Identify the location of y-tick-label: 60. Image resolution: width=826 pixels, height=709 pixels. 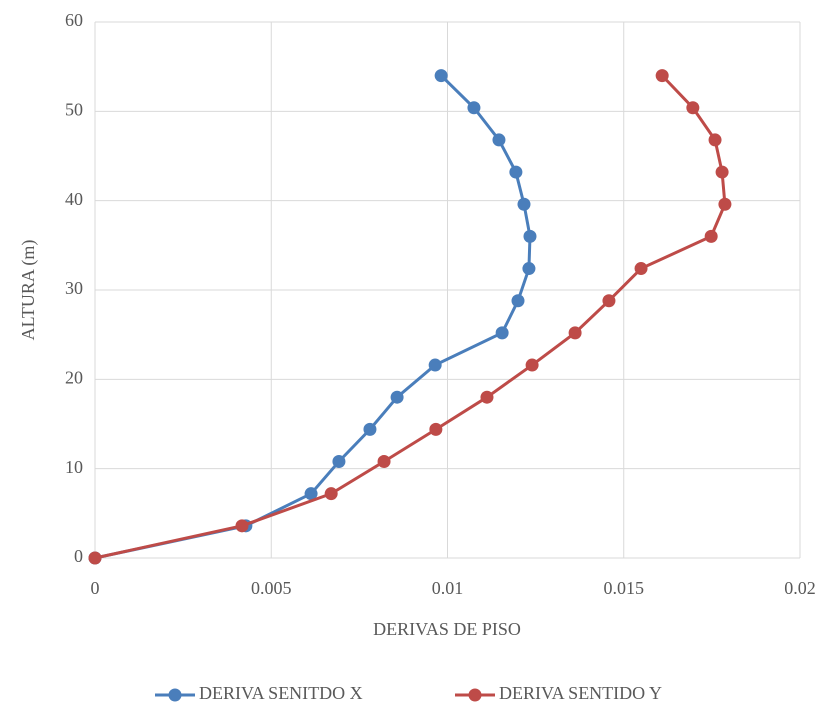
(74, 20).